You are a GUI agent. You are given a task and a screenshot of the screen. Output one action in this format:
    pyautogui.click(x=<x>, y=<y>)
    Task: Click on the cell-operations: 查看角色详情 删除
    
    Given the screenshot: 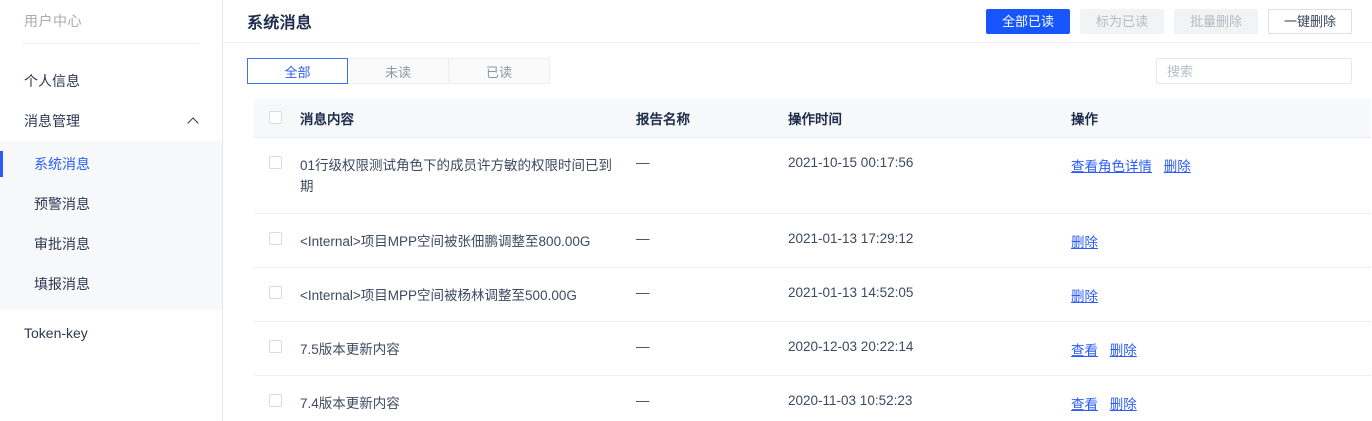 What is the action you would take?
    pyautogui.click(x=1221, y=175)
    